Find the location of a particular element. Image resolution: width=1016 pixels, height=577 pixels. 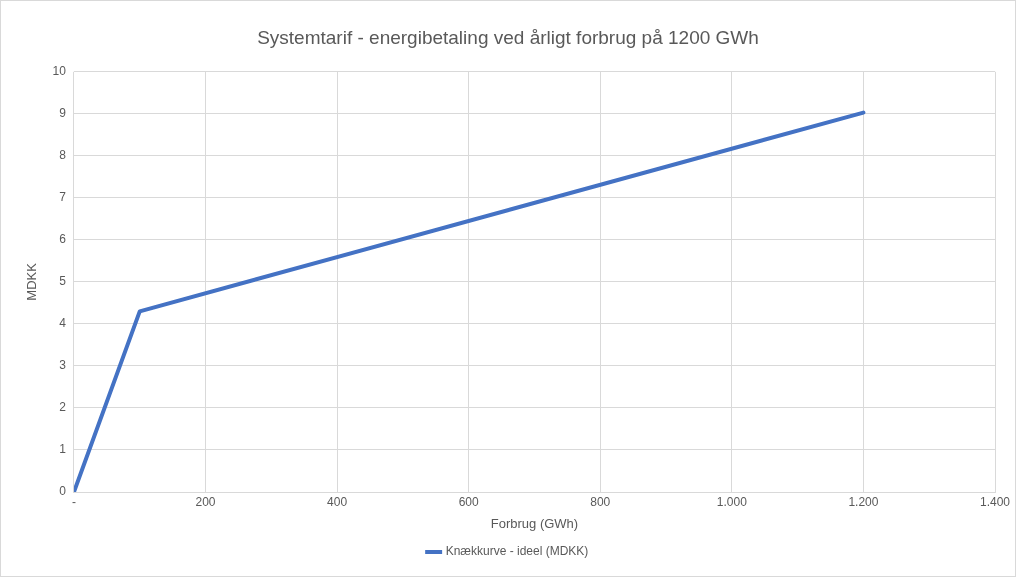

y-tick-label: 5 is located at coordinates (63, 281).